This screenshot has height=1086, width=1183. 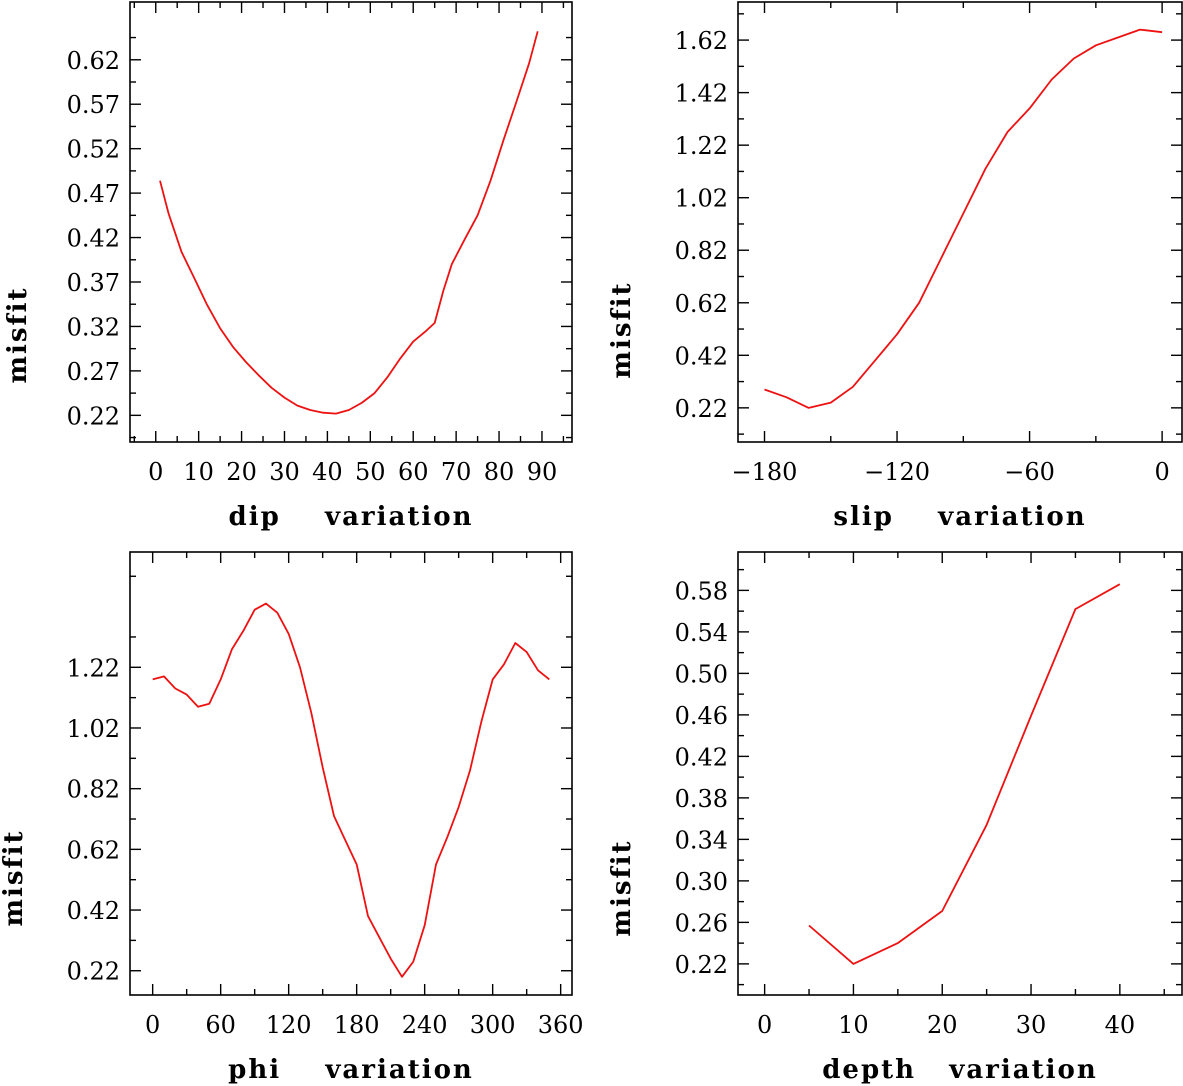 I want to click on phi-y-tick-label: 0.62, so click(x=93, y=850).